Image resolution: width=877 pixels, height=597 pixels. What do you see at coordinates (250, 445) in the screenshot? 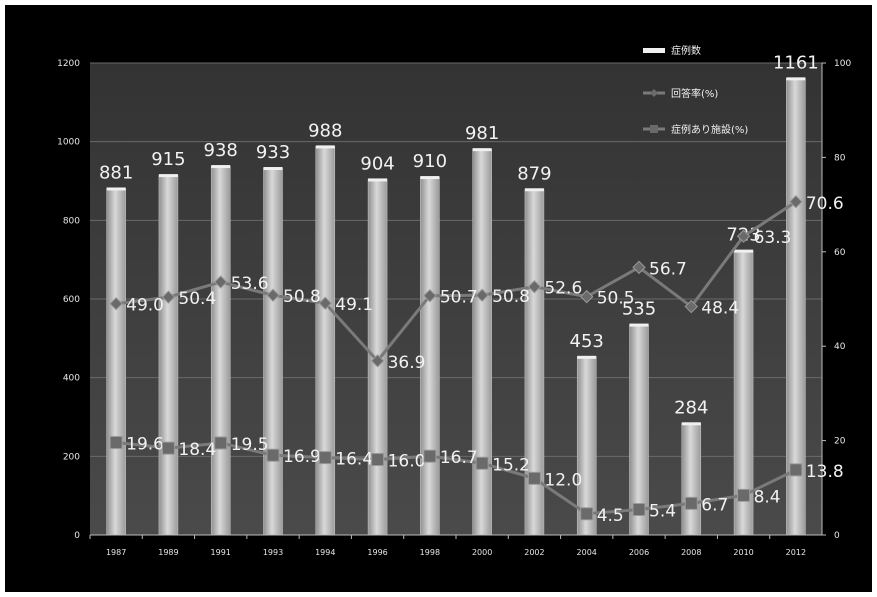
I see `point-data-label: 19.5` at bounding box center [250, 445].